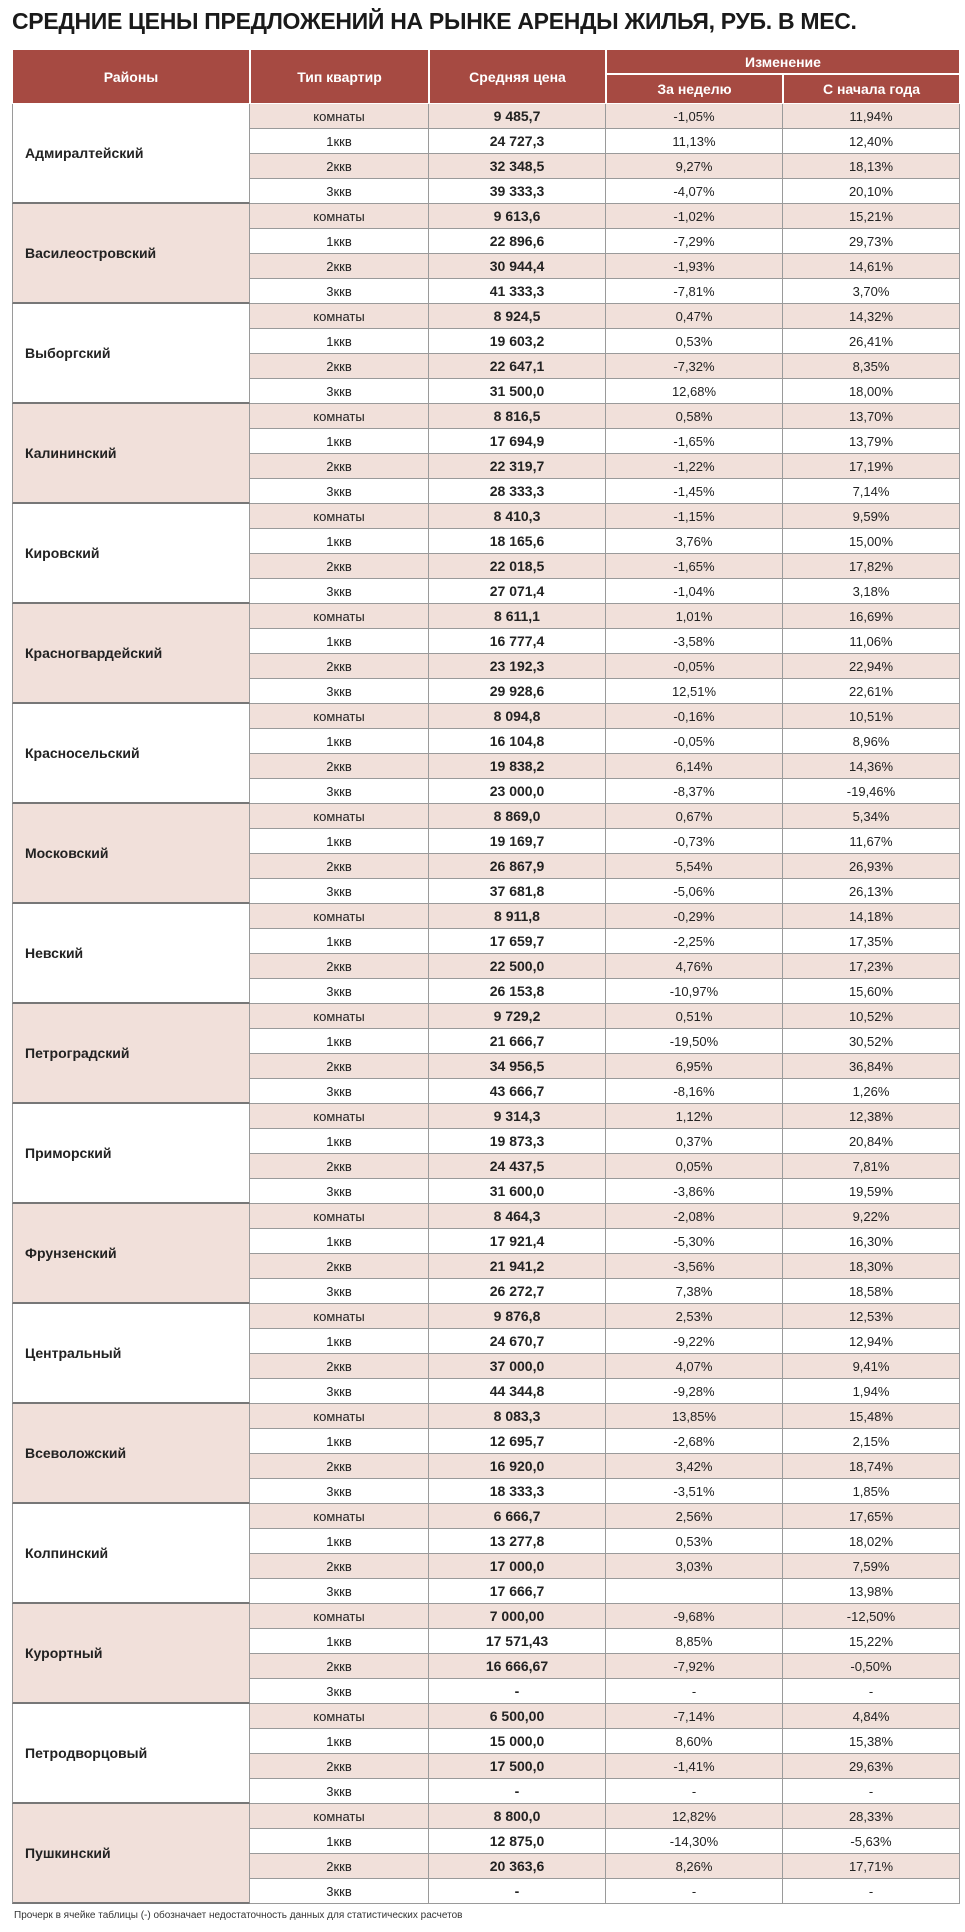 This screenshot has width=965, height=1932. I want to click on week-cell: -, so click(694, 1791).